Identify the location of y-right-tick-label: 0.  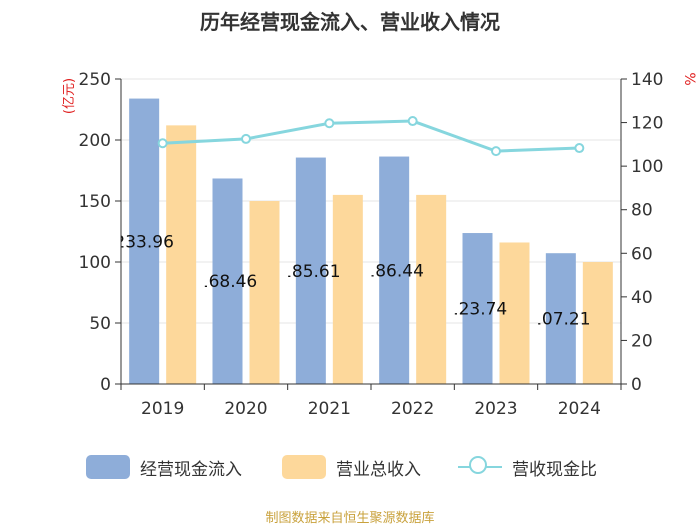
(636, 385).